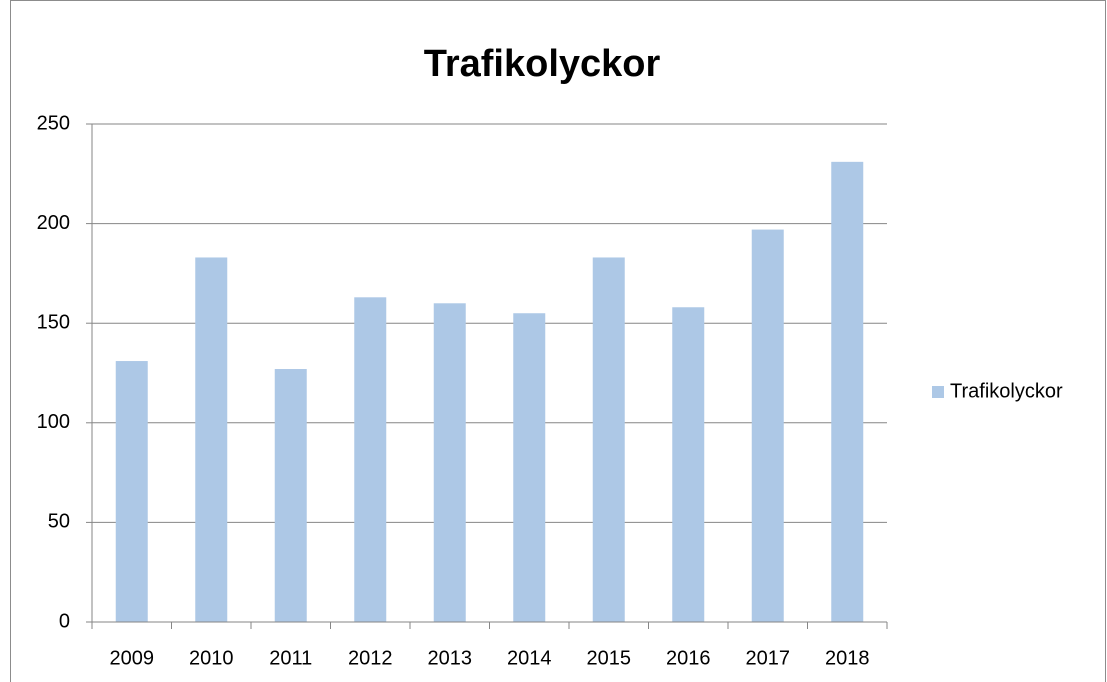 The height and width of the screenshot is (682, 1107). I want to click on x-tick-label: 2014, so click(529, 658).